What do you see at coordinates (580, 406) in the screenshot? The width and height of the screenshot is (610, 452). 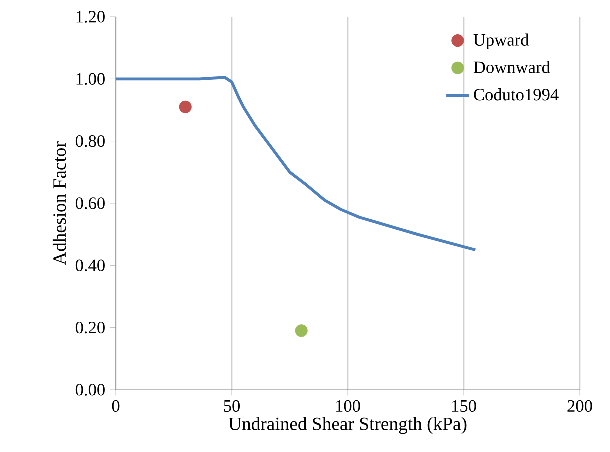 I see `x-tick-label: 200` at bounding box center [580, 406].